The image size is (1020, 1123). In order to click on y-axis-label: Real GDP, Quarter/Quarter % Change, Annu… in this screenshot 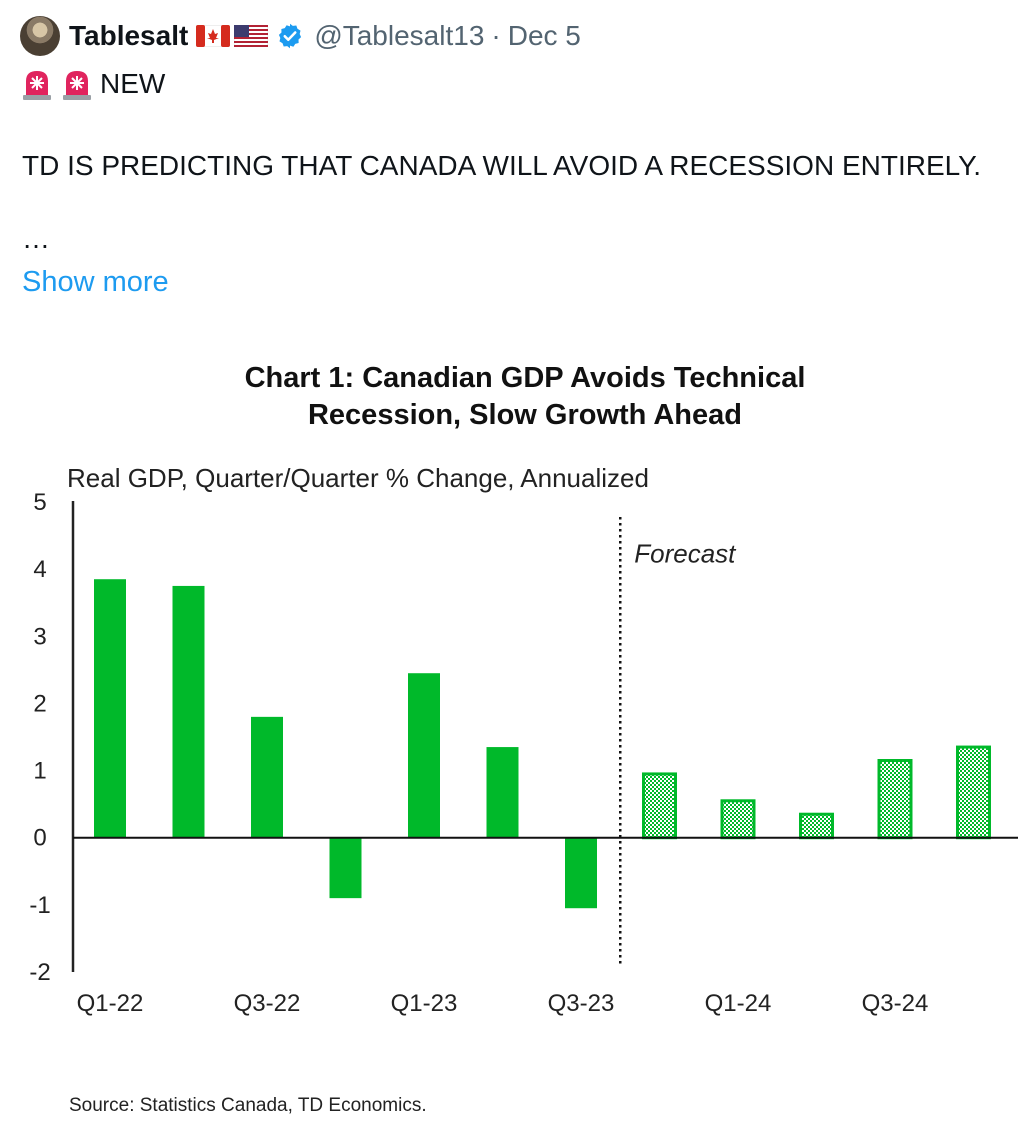, I will do `click(358, 478)`.